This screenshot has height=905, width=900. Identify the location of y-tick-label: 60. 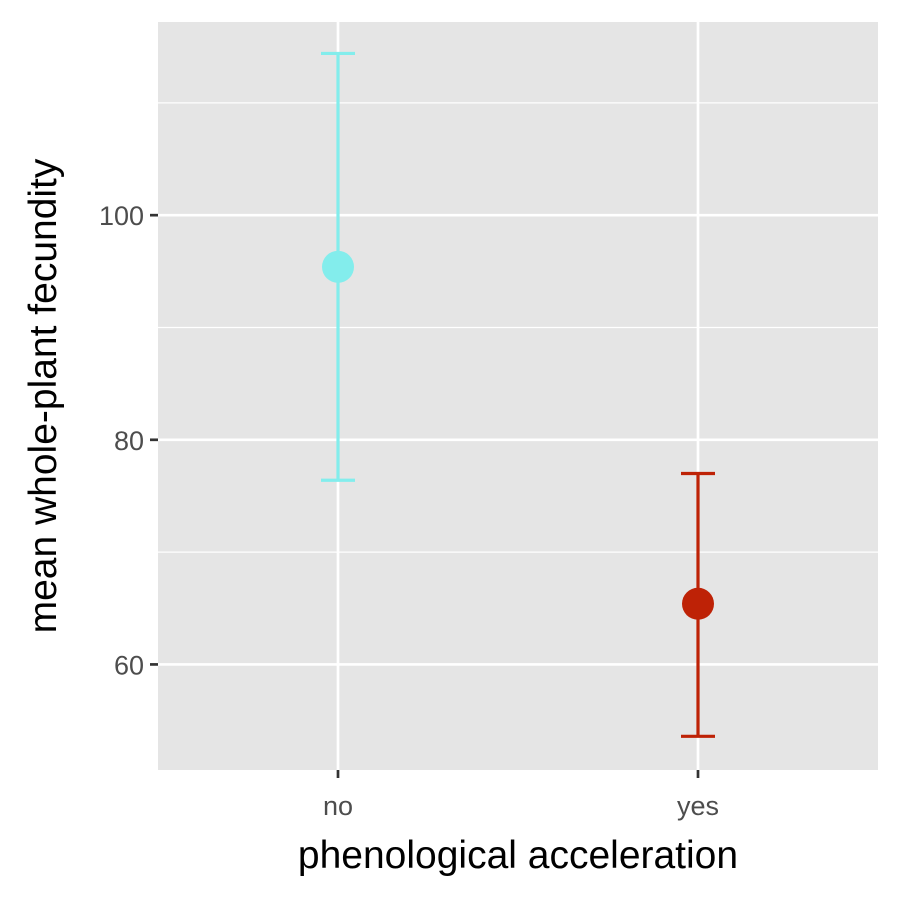
(129, 665).